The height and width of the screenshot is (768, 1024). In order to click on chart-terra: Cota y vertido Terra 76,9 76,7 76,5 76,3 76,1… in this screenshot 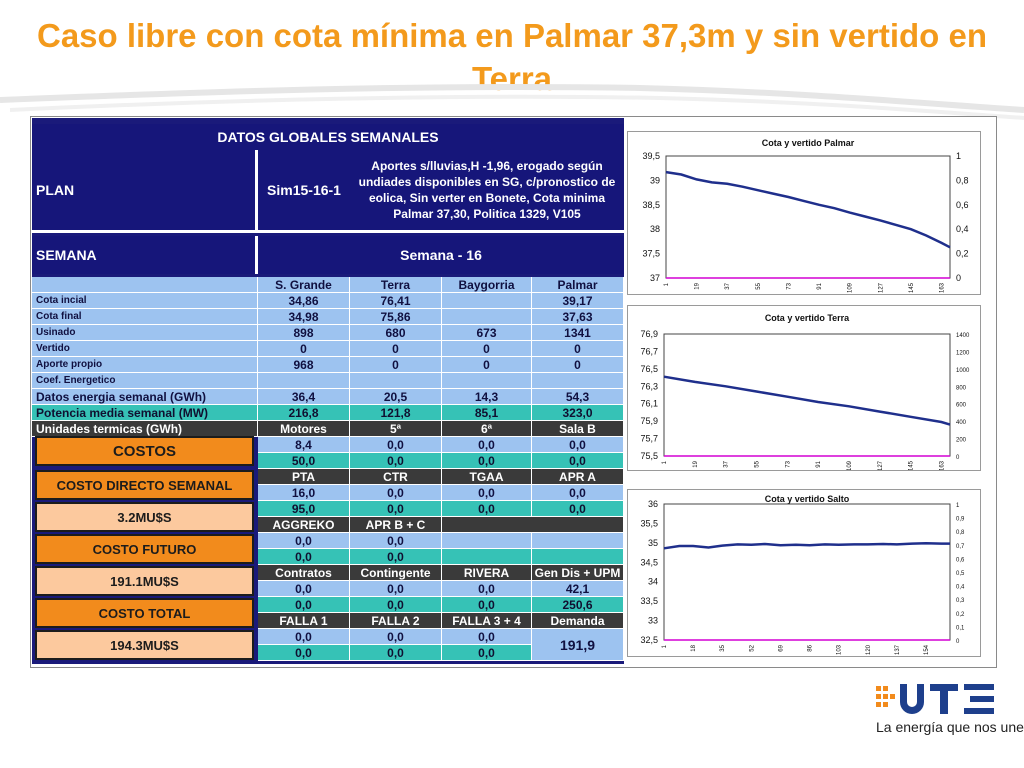, I will do `click(804, 388)`.